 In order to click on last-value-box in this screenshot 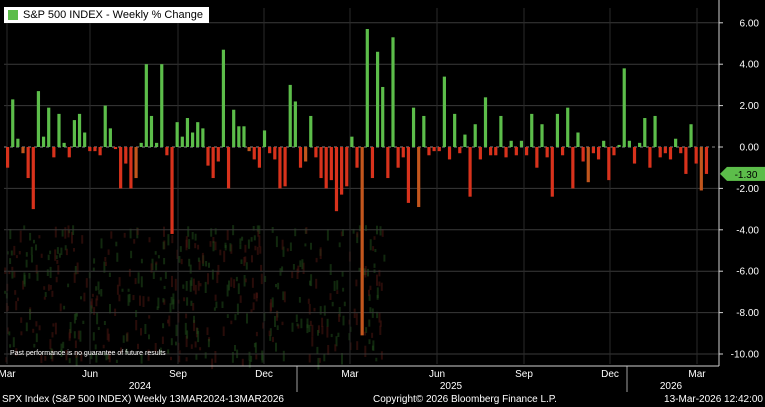, I will do `click(746, 173)`.